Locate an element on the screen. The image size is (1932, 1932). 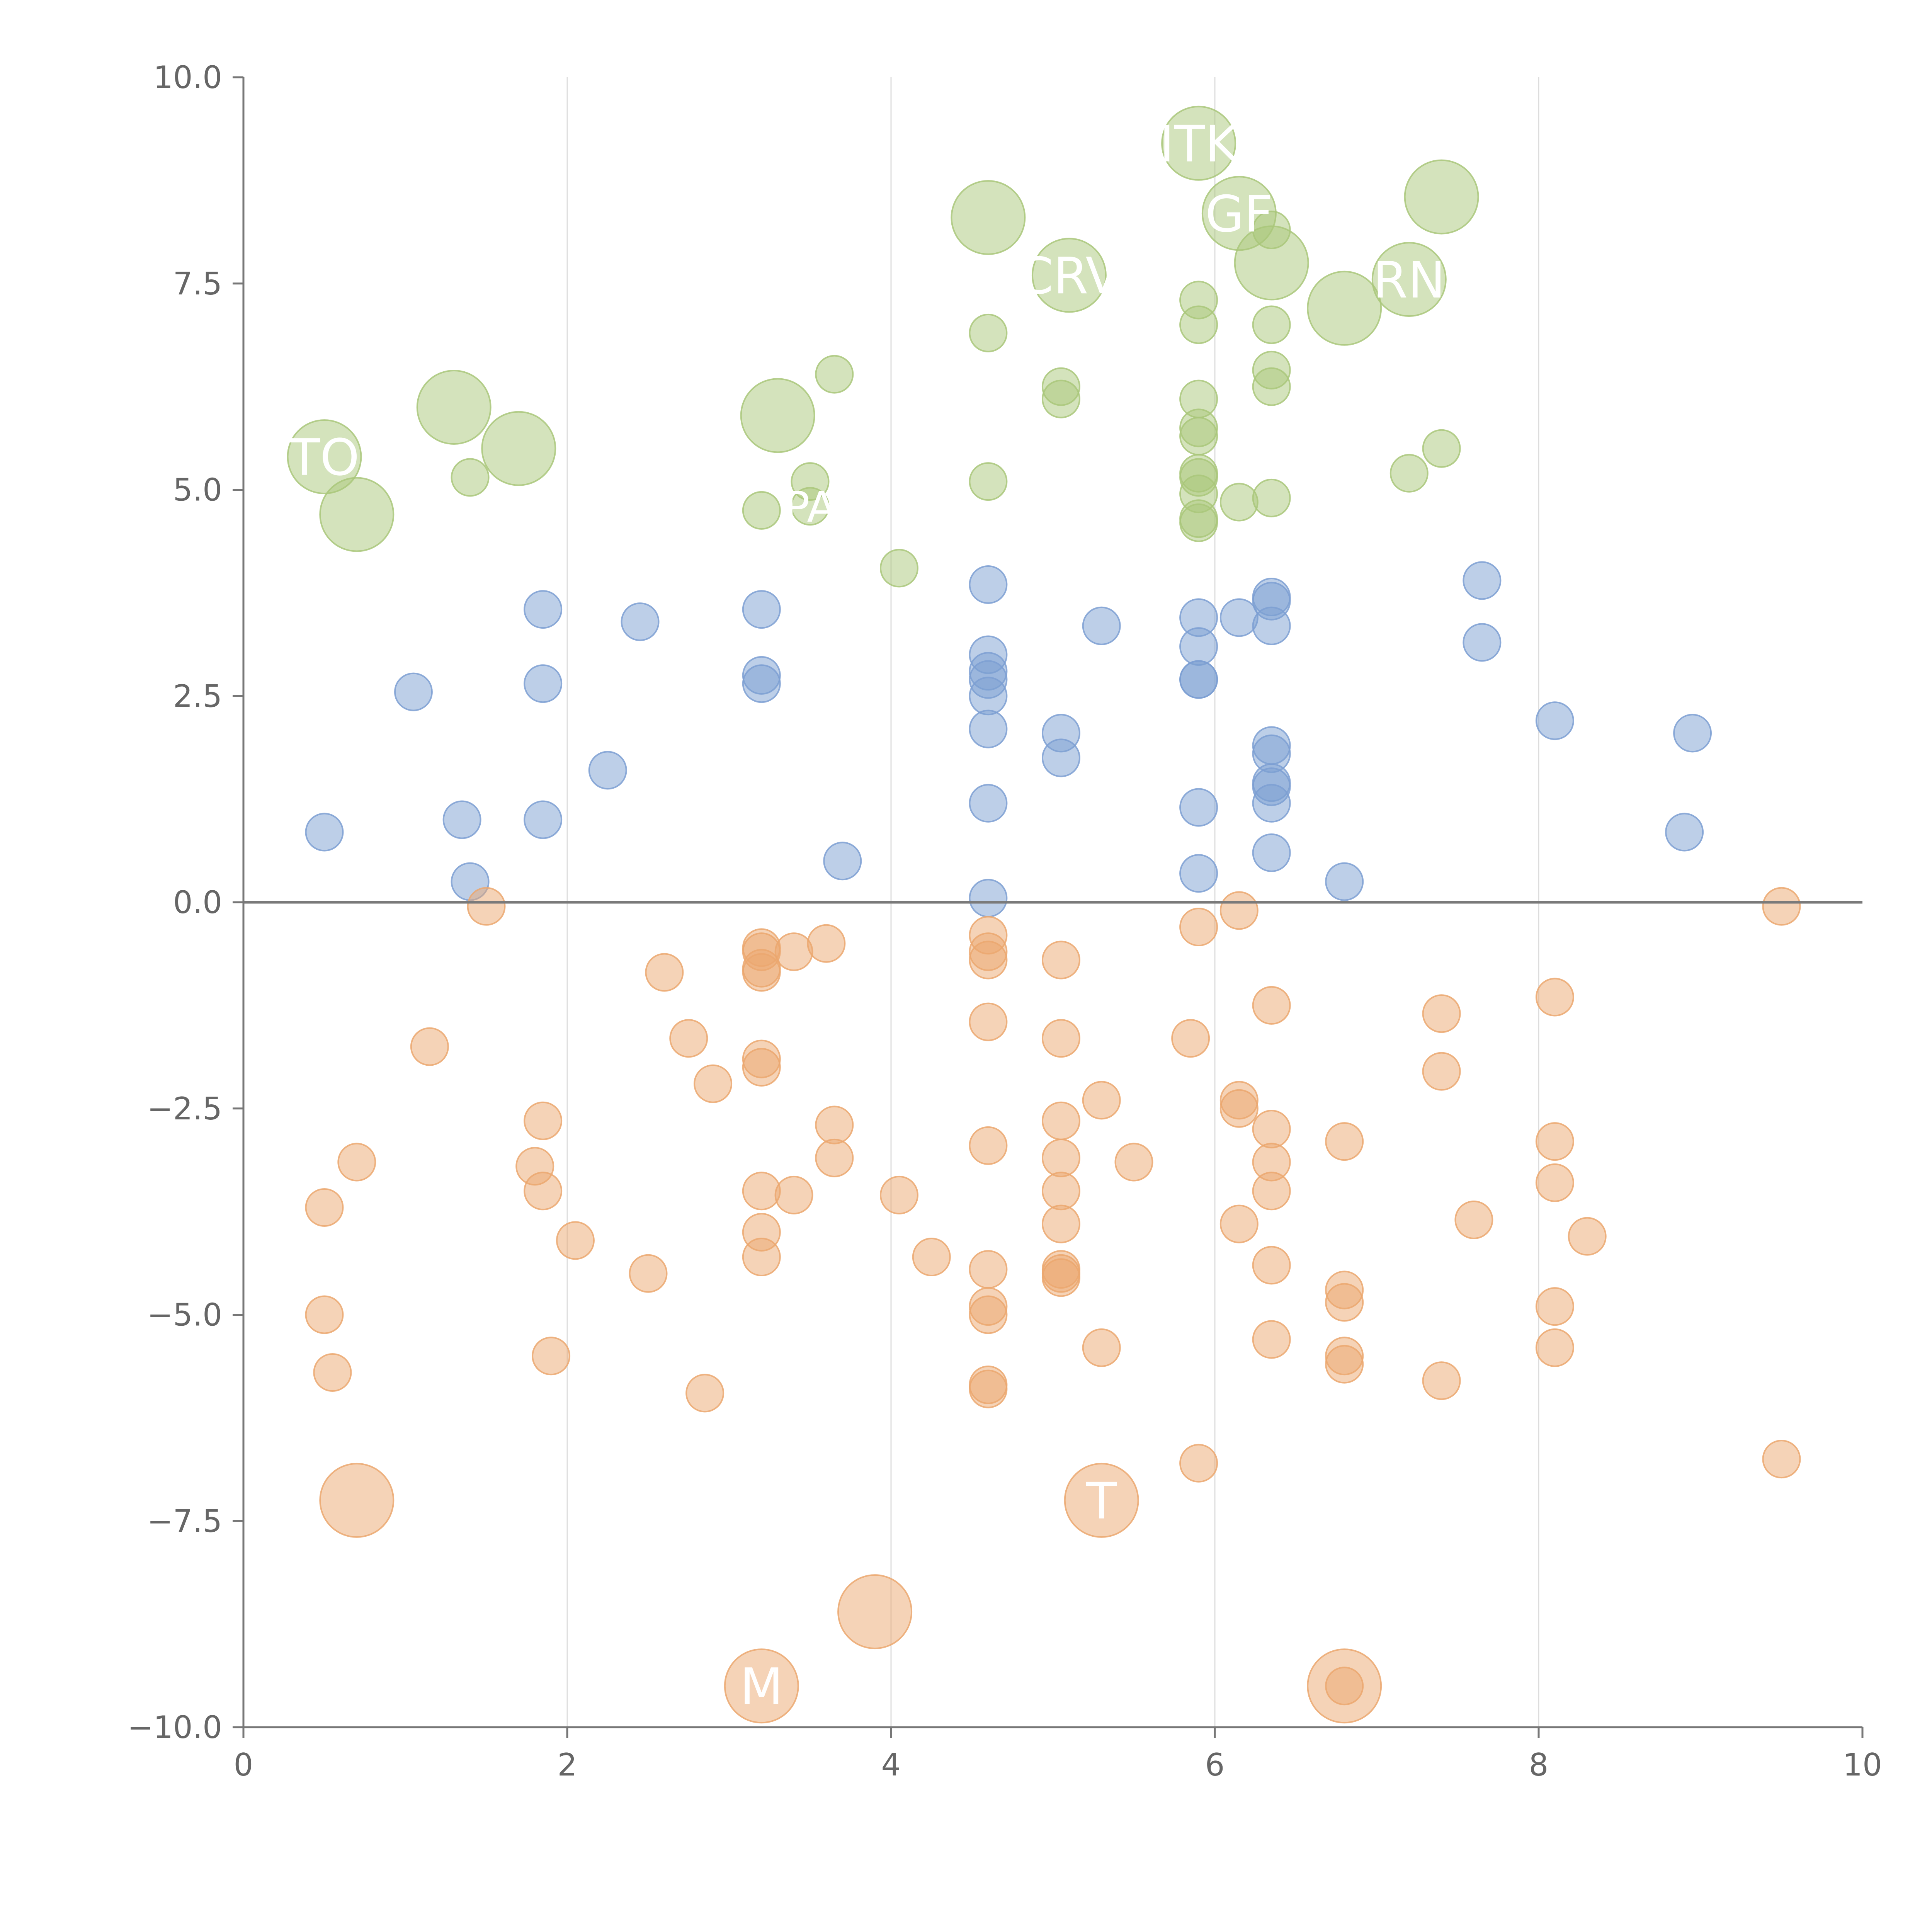
data-label: M is located at coordinates (762, 1686).